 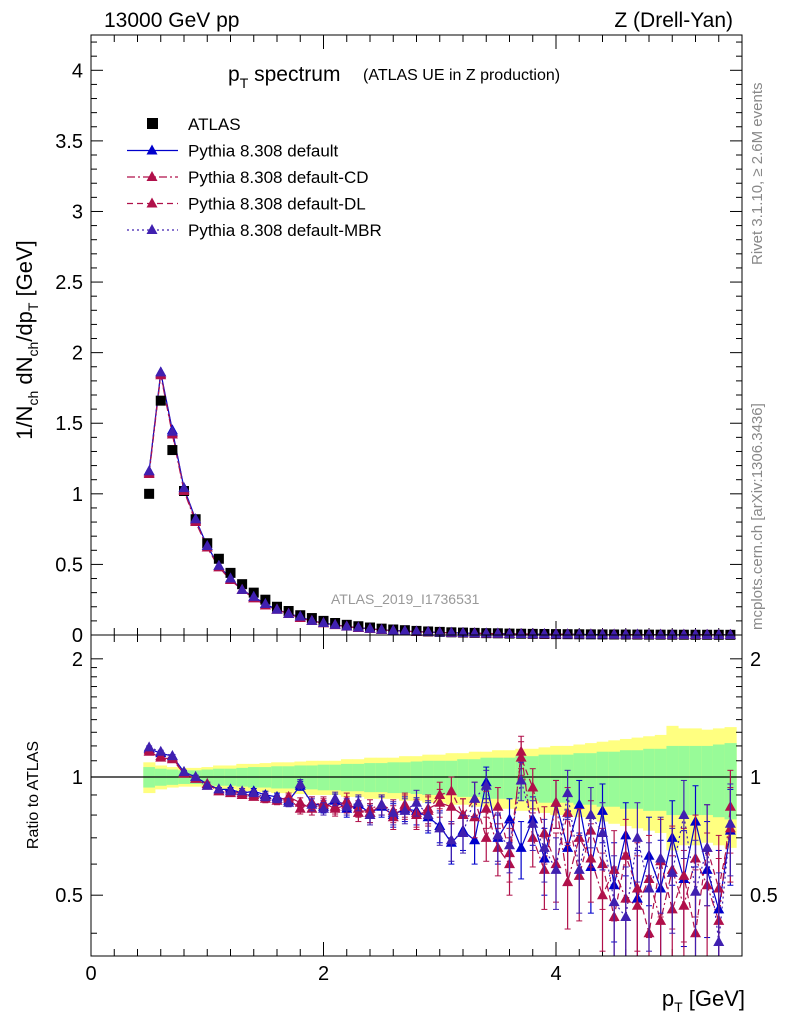 What do you see at coordinates (69, 424) in the screenshot?
I see `upper-y-tick-label: 1.5` at bounding box center [69, 424].